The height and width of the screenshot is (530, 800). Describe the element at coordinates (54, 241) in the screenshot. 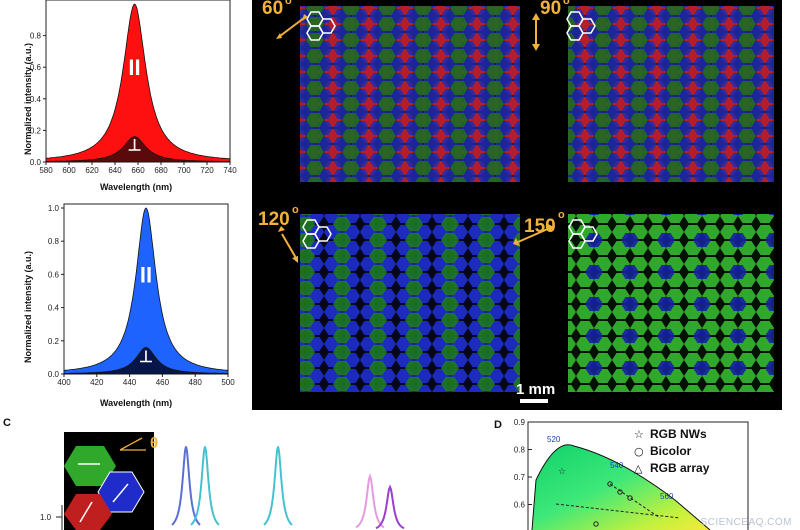

I see `y-tick-label-1-4: 0.8` at that location.